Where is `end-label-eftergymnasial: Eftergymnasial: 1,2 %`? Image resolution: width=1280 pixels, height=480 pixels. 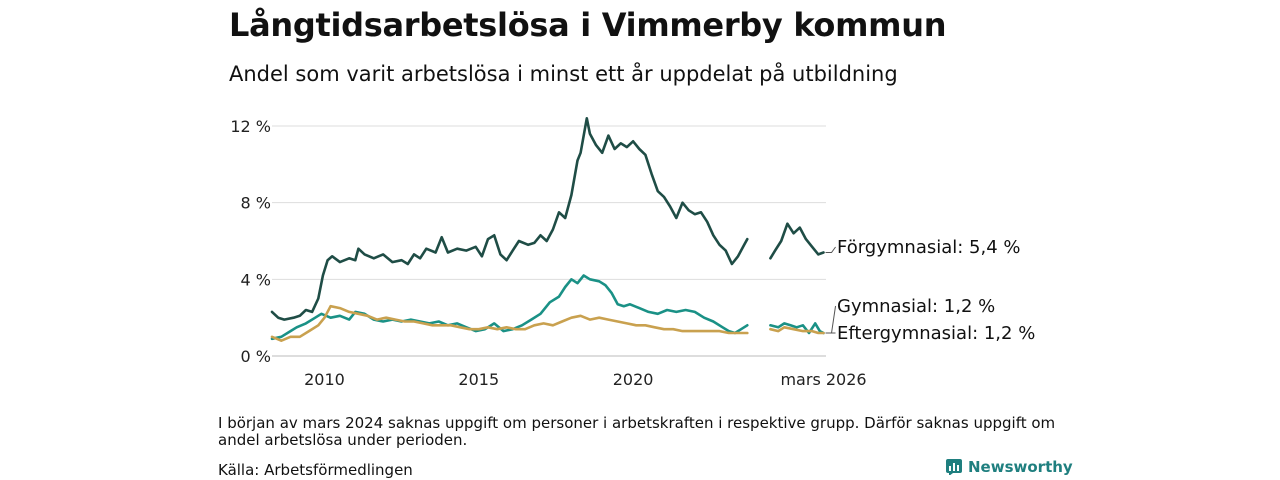 end-label-eftergymnasial: Eftergymnasial: 1,2 % is located at coordinates (936, 333).